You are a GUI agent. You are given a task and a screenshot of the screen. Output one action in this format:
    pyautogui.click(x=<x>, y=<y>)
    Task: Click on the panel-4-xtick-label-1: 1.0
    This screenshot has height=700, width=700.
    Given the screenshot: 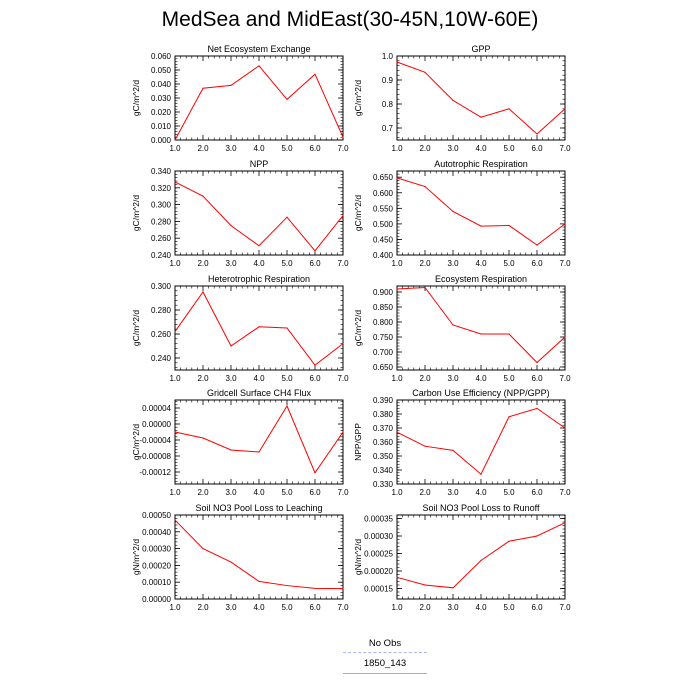 What is the action you would take?
    pyautogui.click(x=397, y=263)
    